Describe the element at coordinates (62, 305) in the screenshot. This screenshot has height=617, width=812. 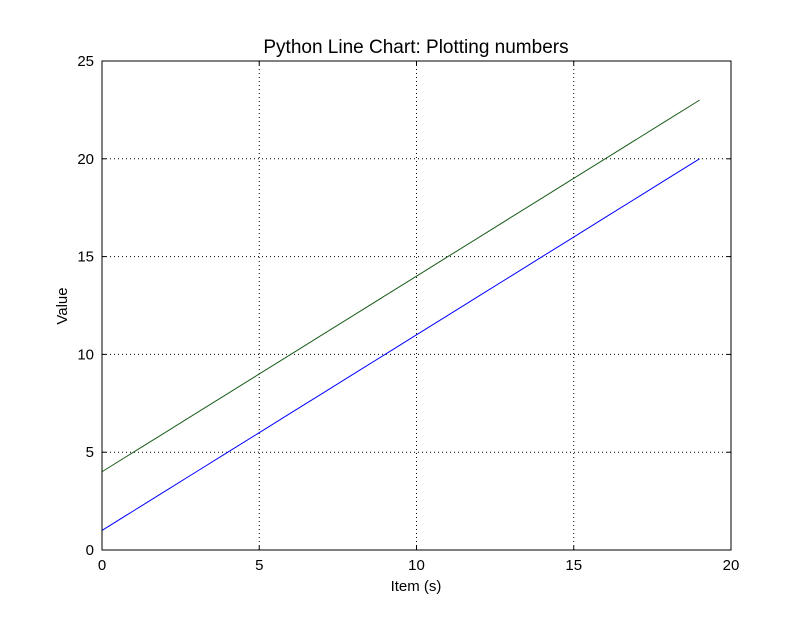
I see `y-axis-label: Value` at that location.